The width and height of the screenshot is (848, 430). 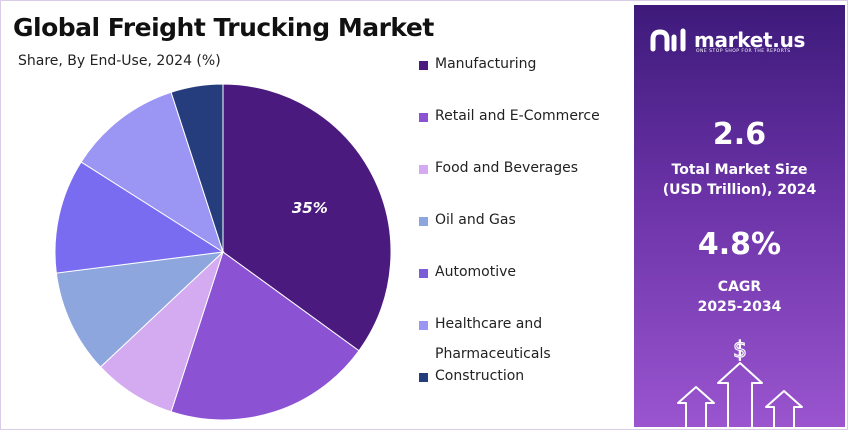 I want to click on pie-slice-oil-and-gas, so click(x=140, y=309).